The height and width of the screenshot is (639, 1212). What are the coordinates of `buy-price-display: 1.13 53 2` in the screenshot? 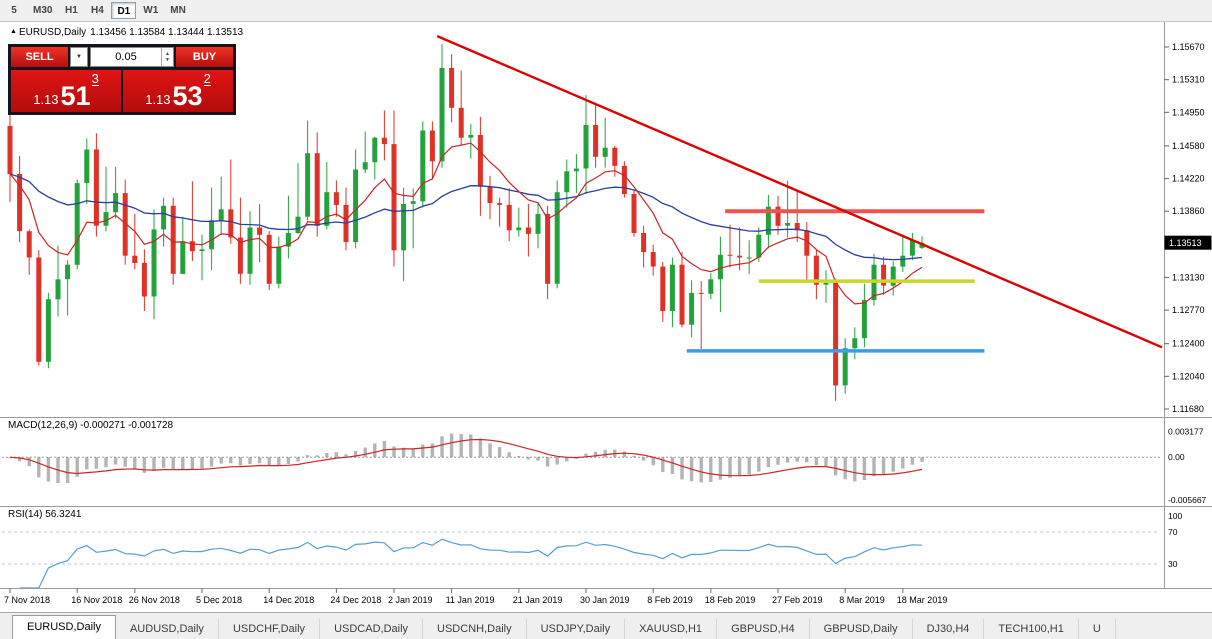 It's located at (178, 91).